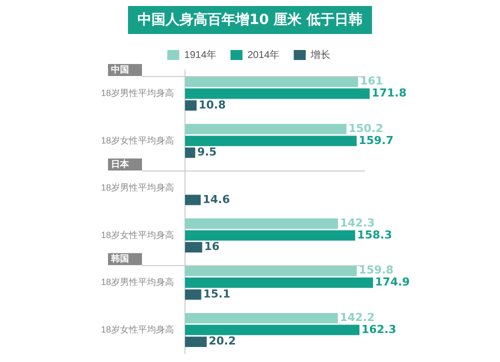  What do you see at coordinates (216, 199) in the screenshot?
I see `data-label: 14.6` at bounding box center [216, 199].